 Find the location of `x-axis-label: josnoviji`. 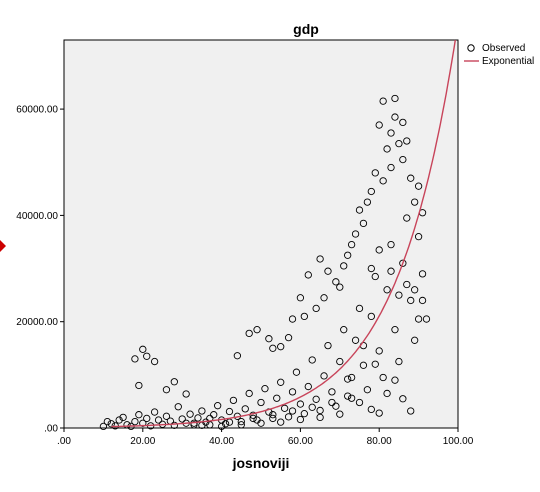

x-axis-label: josnoviji is located at coordinates (261, 463).